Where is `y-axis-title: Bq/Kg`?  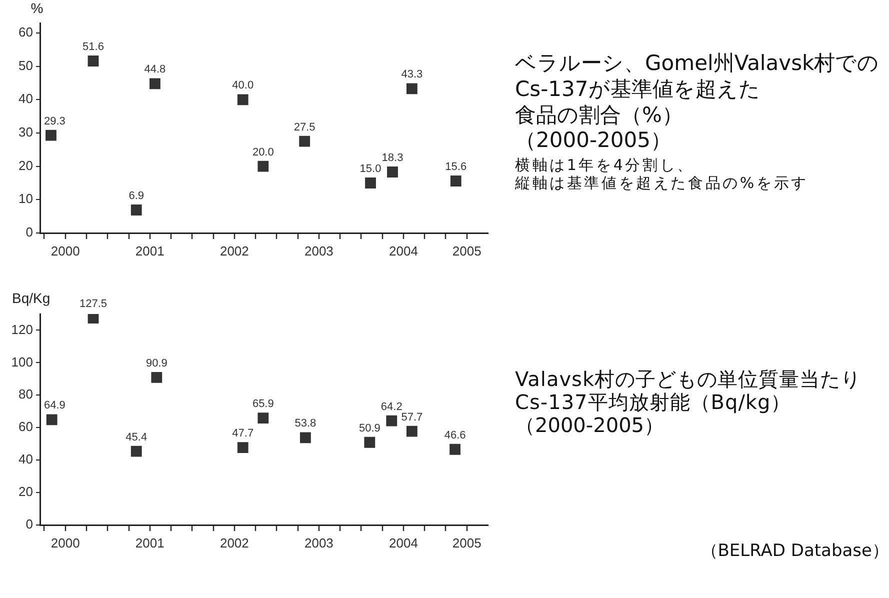
y-axis-title: Bq/Kg is located at coordinates (32, 298).